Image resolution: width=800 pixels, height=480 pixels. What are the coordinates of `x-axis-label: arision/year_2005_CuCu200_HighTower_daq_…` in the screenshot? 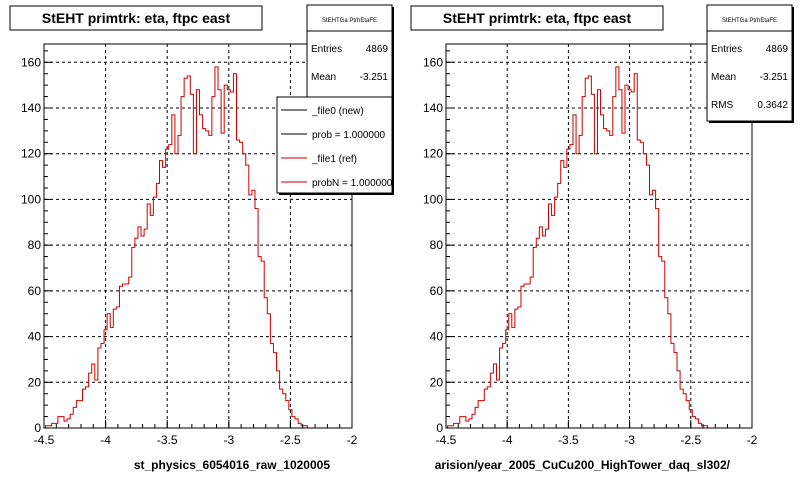 It's located at (583, 465).